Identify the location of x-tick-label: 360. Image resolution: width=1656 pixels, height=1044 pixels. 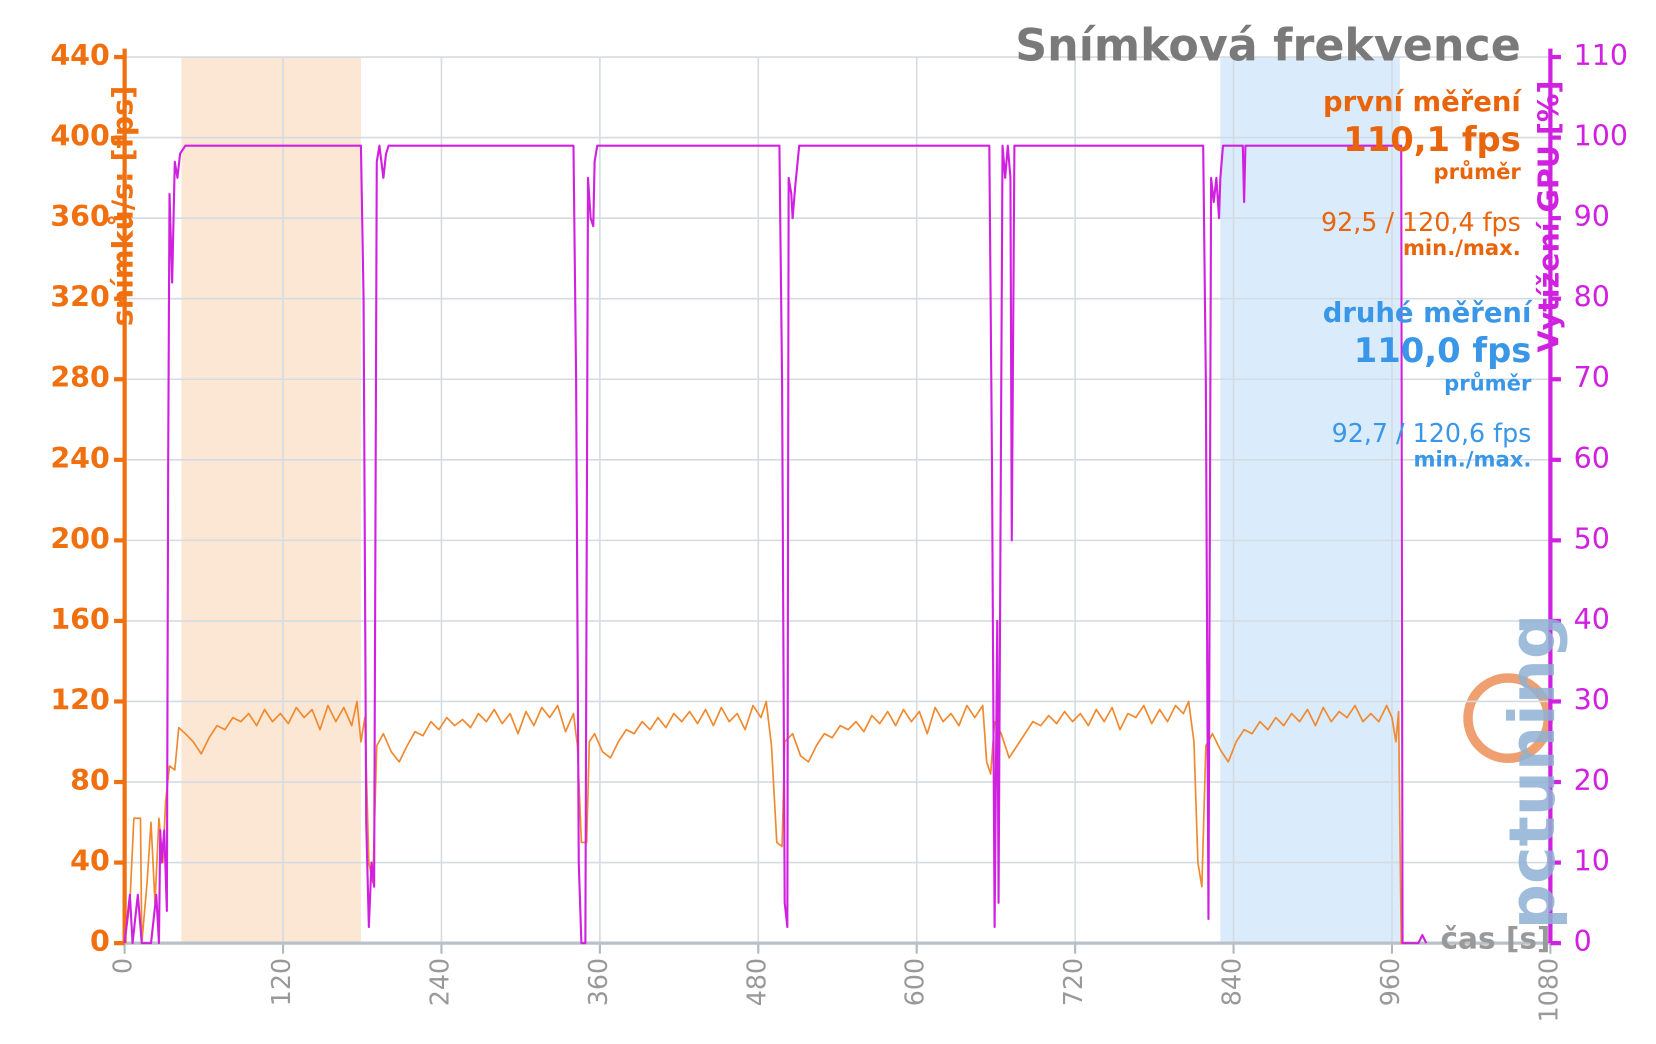
(598, 982).